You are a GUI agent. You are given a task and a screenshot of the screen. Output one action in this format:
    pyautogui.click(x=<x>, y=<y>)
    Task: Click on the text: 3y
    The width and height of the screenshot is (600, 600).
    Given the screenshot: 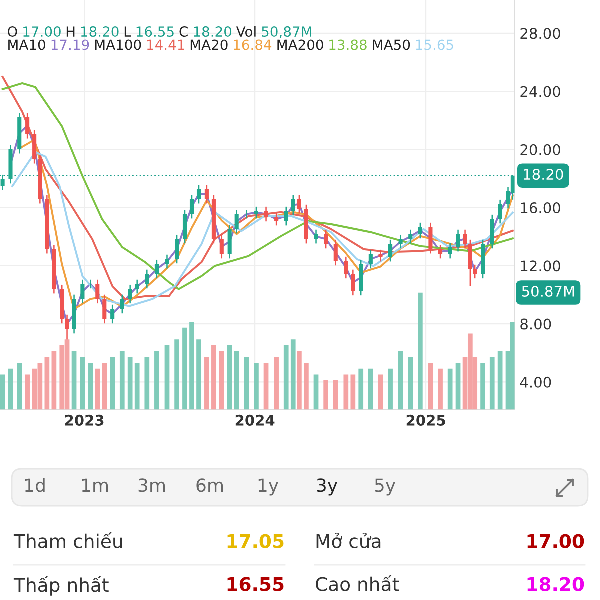 What is the action you would take?
    pyautogui.click(x=327, y=487)
    